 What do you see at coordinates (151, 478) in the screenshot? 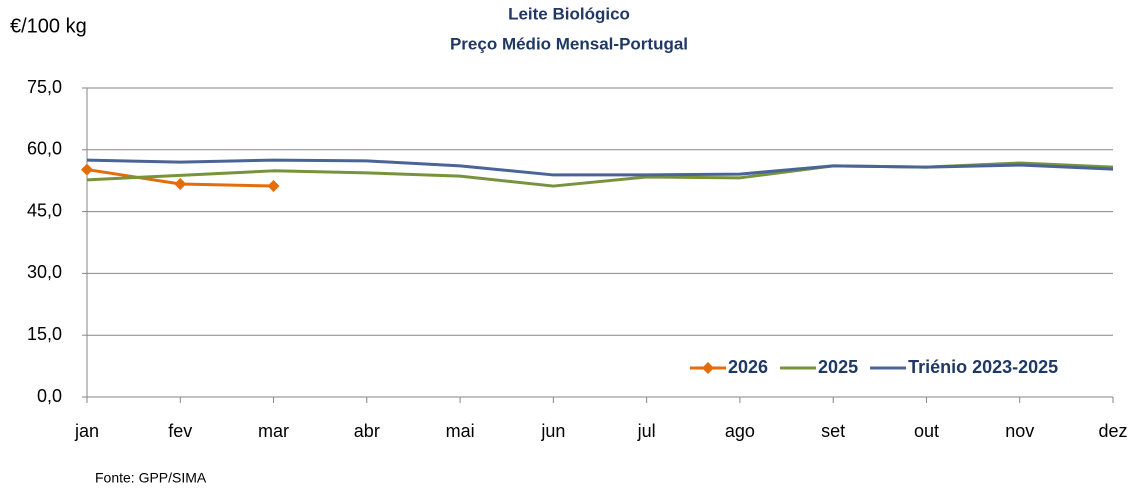
I see `source: Fonte: GPP/SIMA` at bounding box center [151, 478].